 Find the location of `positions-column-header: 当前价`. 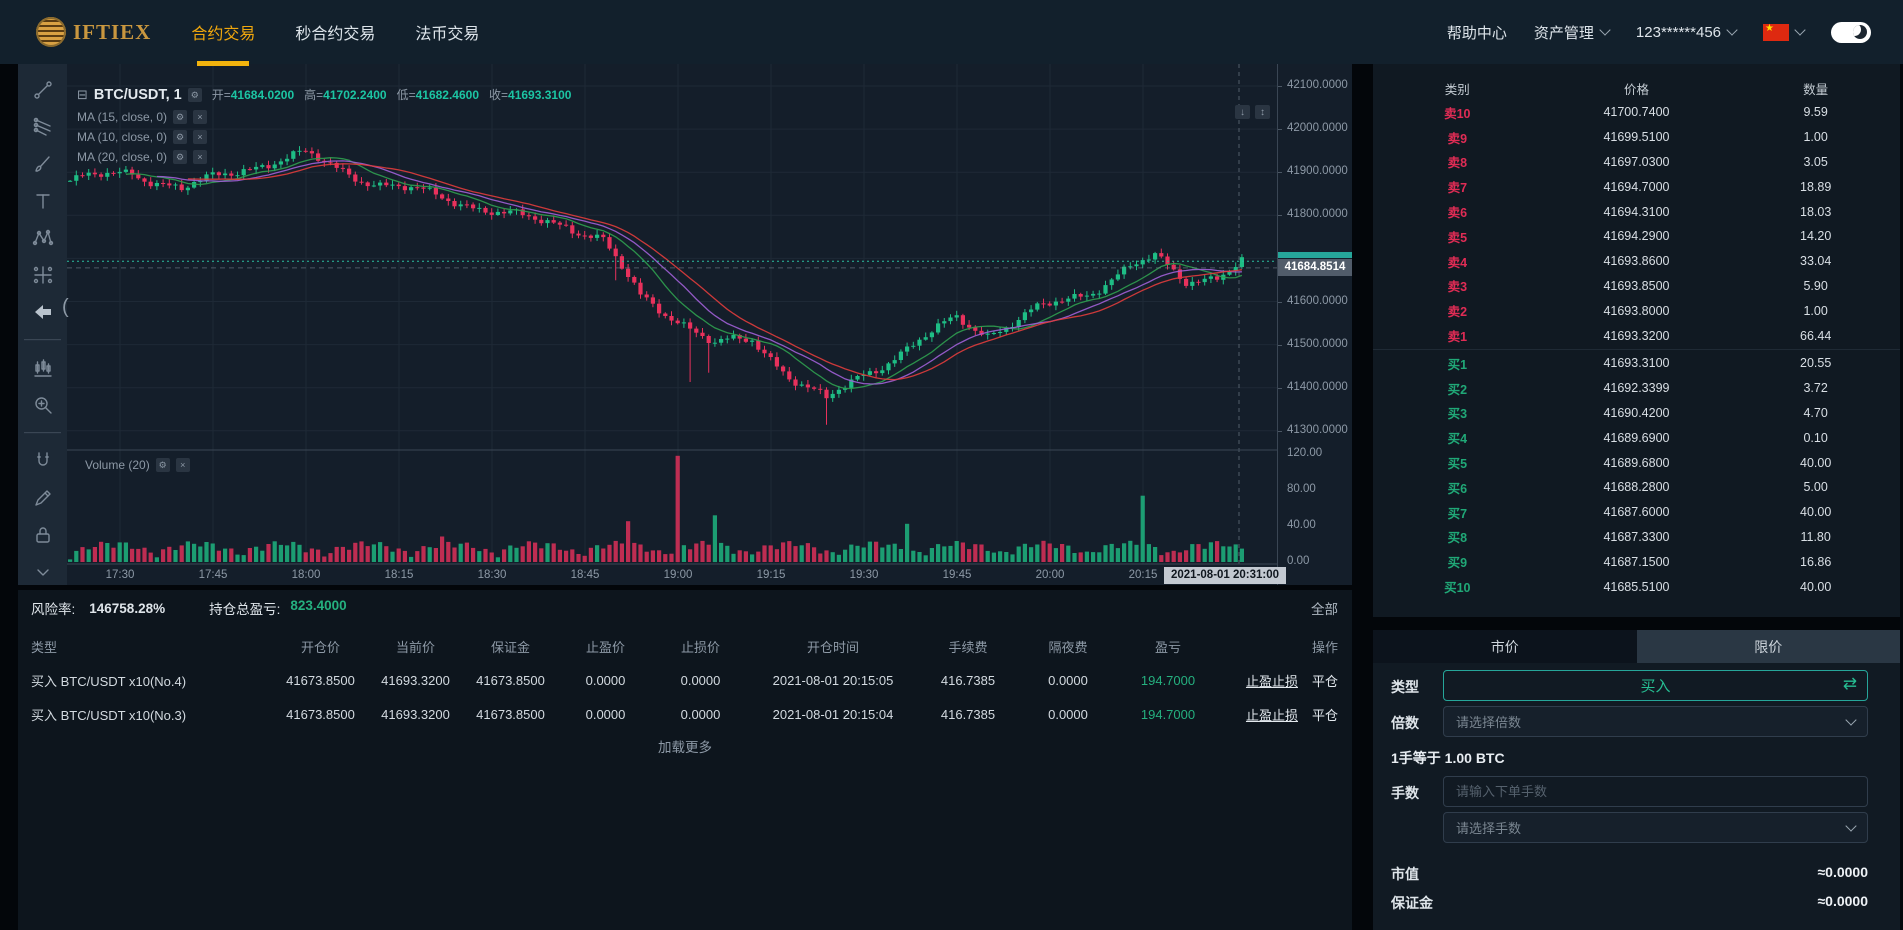

positions-column-header: 当前价 is located at coordinates (415, 647).